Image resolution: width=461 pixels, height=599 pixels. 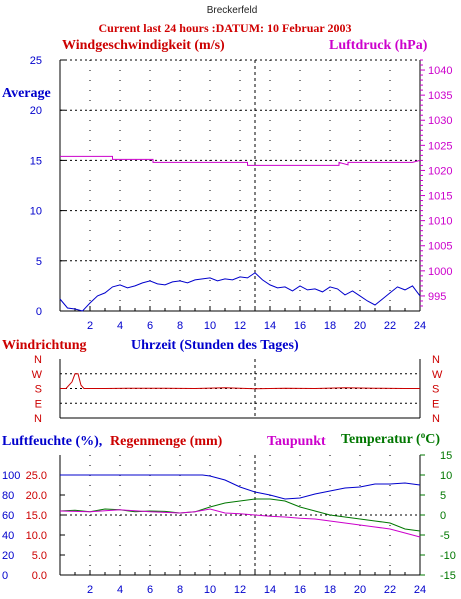 I want to click on x-tick-label-bottom: 14, so click(x=270, y=590).